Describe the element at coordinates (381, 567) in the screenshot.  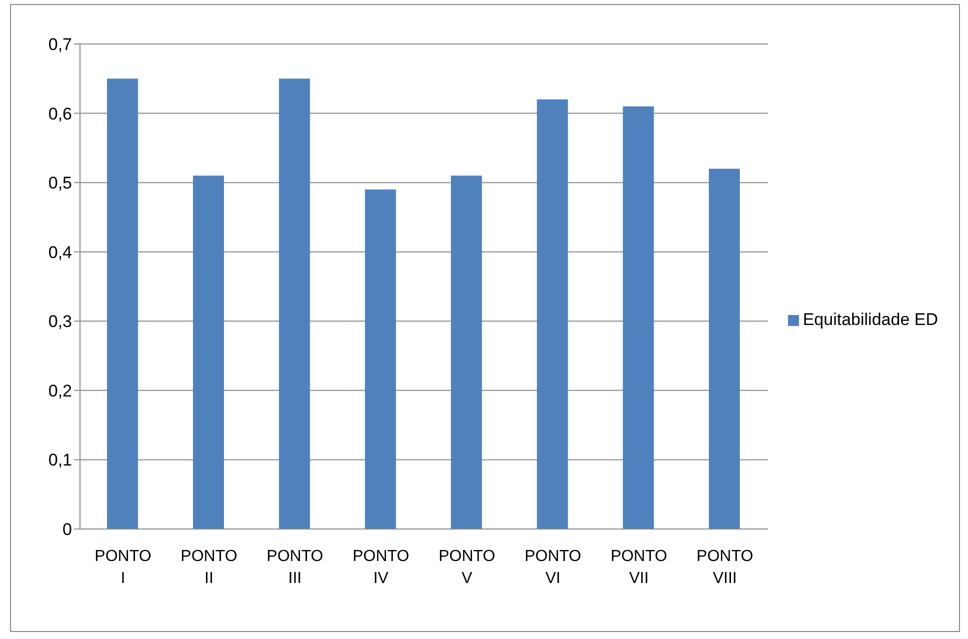
I see `x-tick-label: PONTO IV` at that location.